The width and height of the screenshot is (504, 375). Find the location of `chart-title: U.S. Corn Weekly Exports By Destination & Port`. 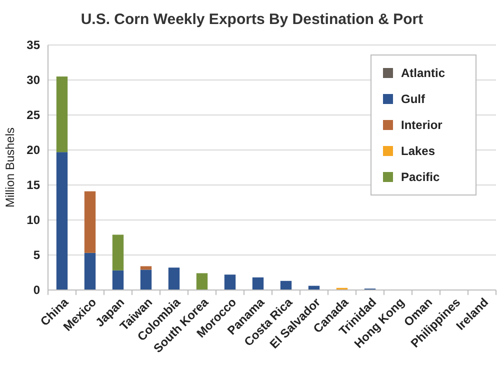

chart-title: U.S. Corn Weekly Exports By Destination & Port is located at coordinates (252, 19).